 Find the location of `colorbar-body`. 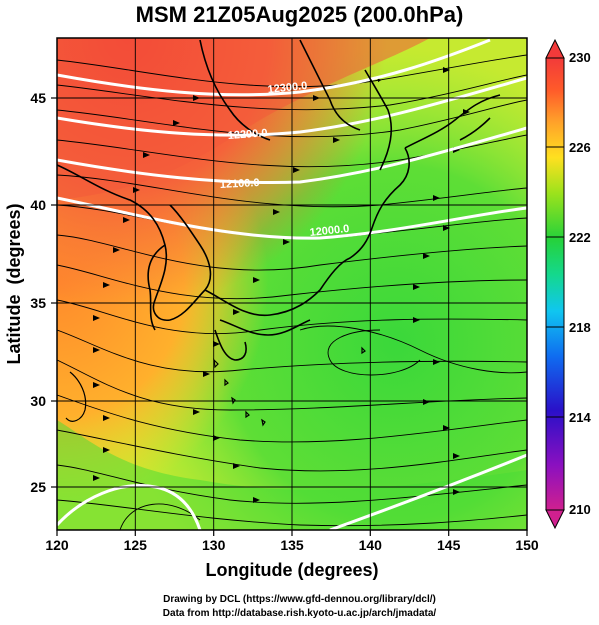

colorbar-body is located at coordinates (555, 284).